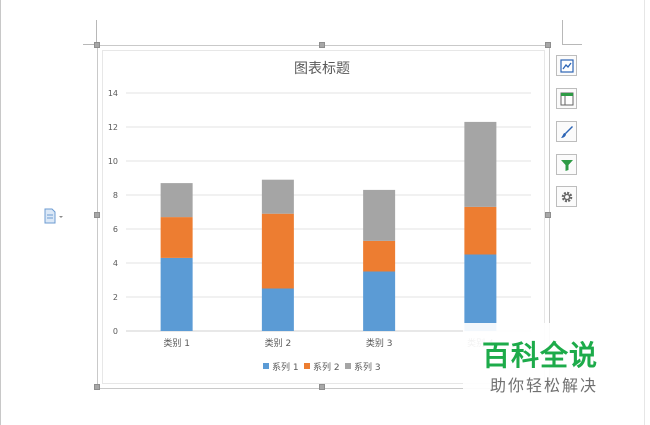 This screenshot has width=650, height=425. Describe the element at coordinates (322, 45) in the screenshot. I see `resize-handle-top` at that location.